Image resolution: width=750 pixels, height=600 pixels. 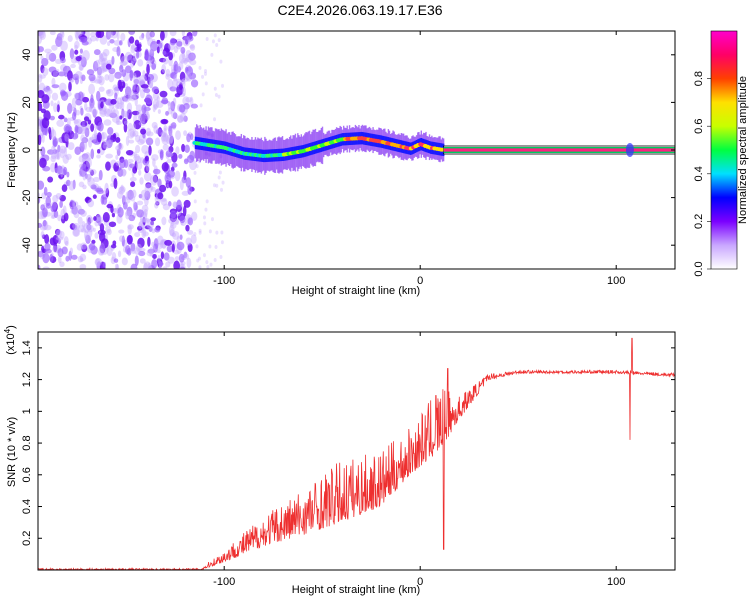 What do you see at coordinates (7, 330) in the screenshot?
I see `snr-scale-note-exp: 4` at bounding box center [7, 330].